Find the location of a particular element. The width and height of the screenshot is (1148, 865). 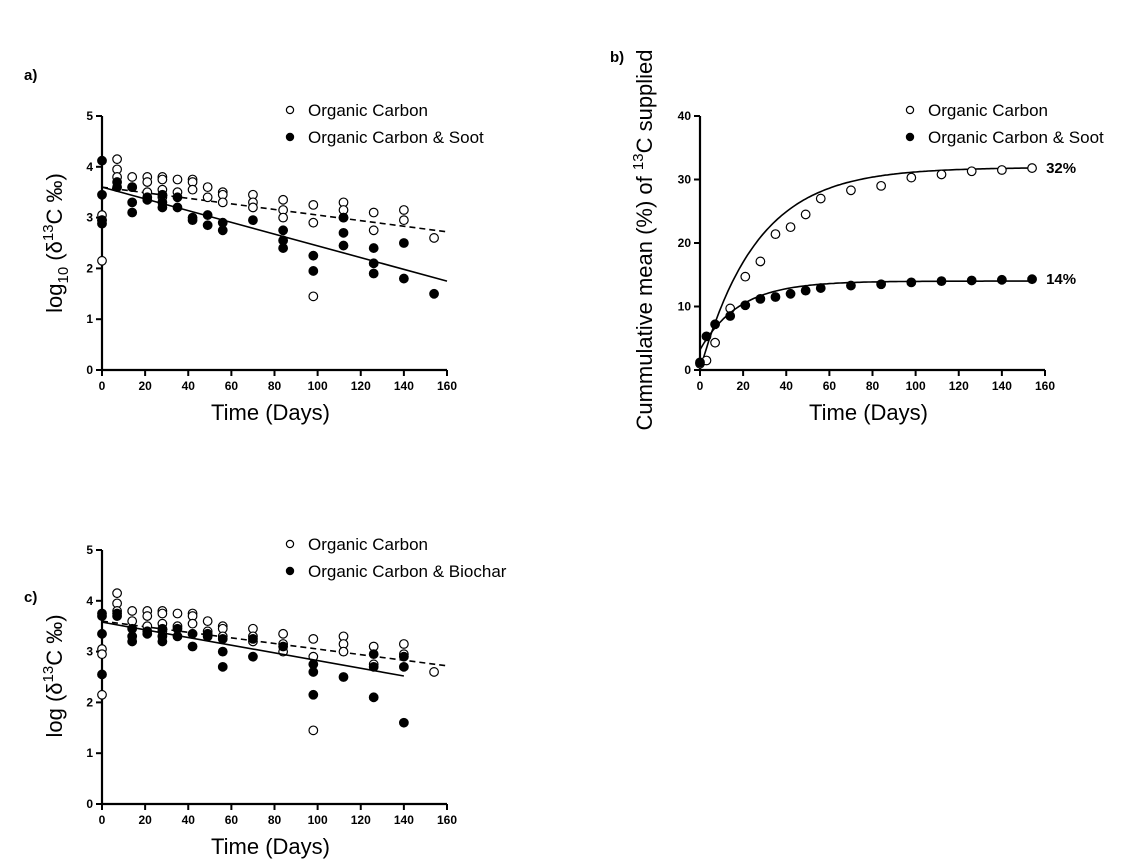

x-tick-label: 100 is located at coordinates (318, 820).